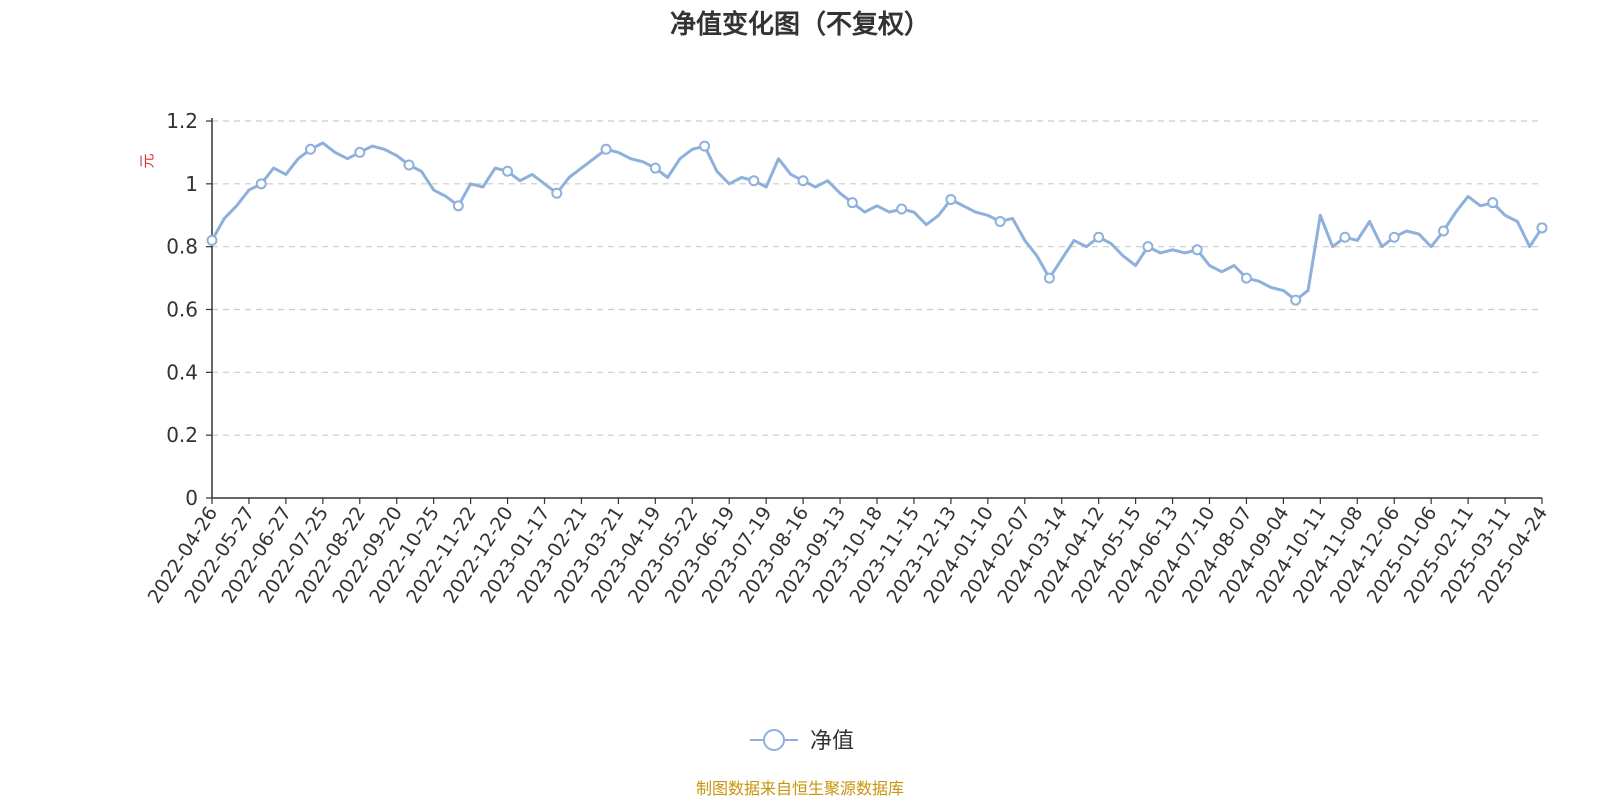  Describe the element at coordinates (802, 741) in the screenshot. I see `legend: 净值` at that location.